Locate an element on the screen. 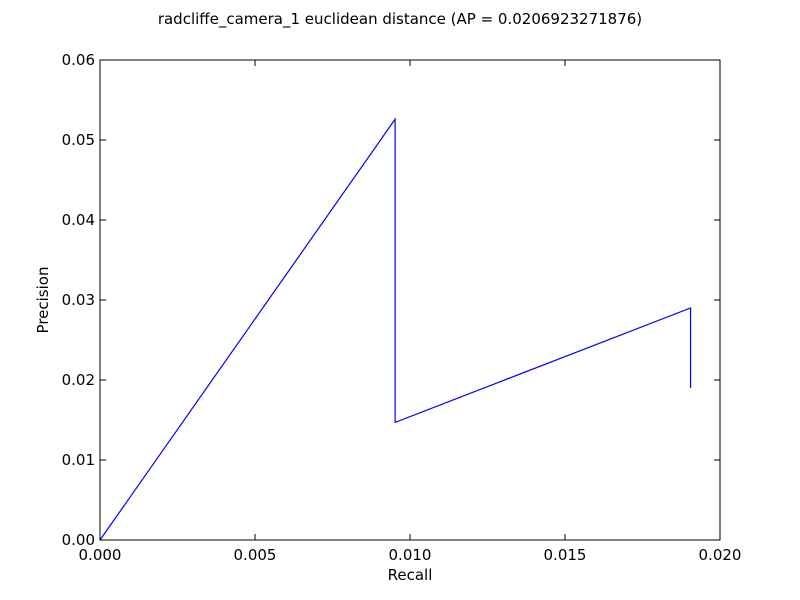  x-tick-label: 0.005 is located at coordinates (255, 555).